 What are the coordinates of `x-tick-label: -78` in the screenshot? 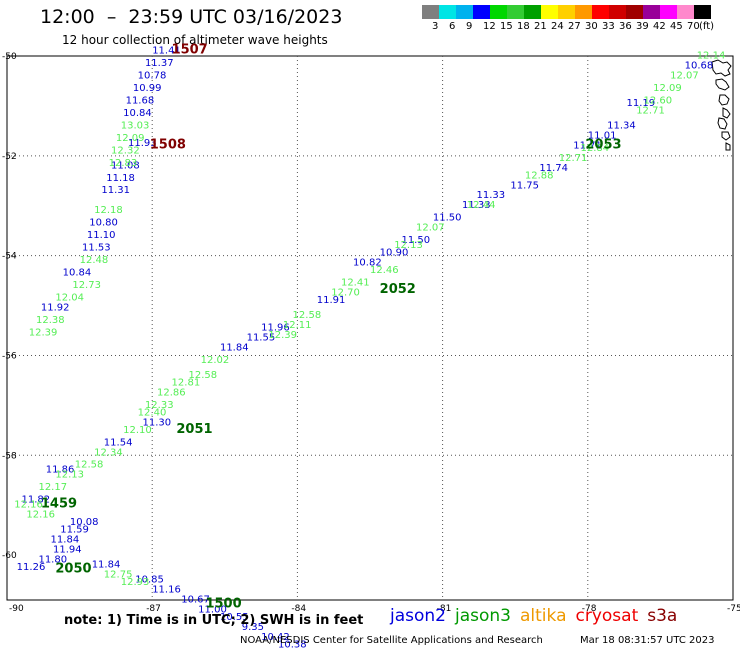 It's located at (589, 609).